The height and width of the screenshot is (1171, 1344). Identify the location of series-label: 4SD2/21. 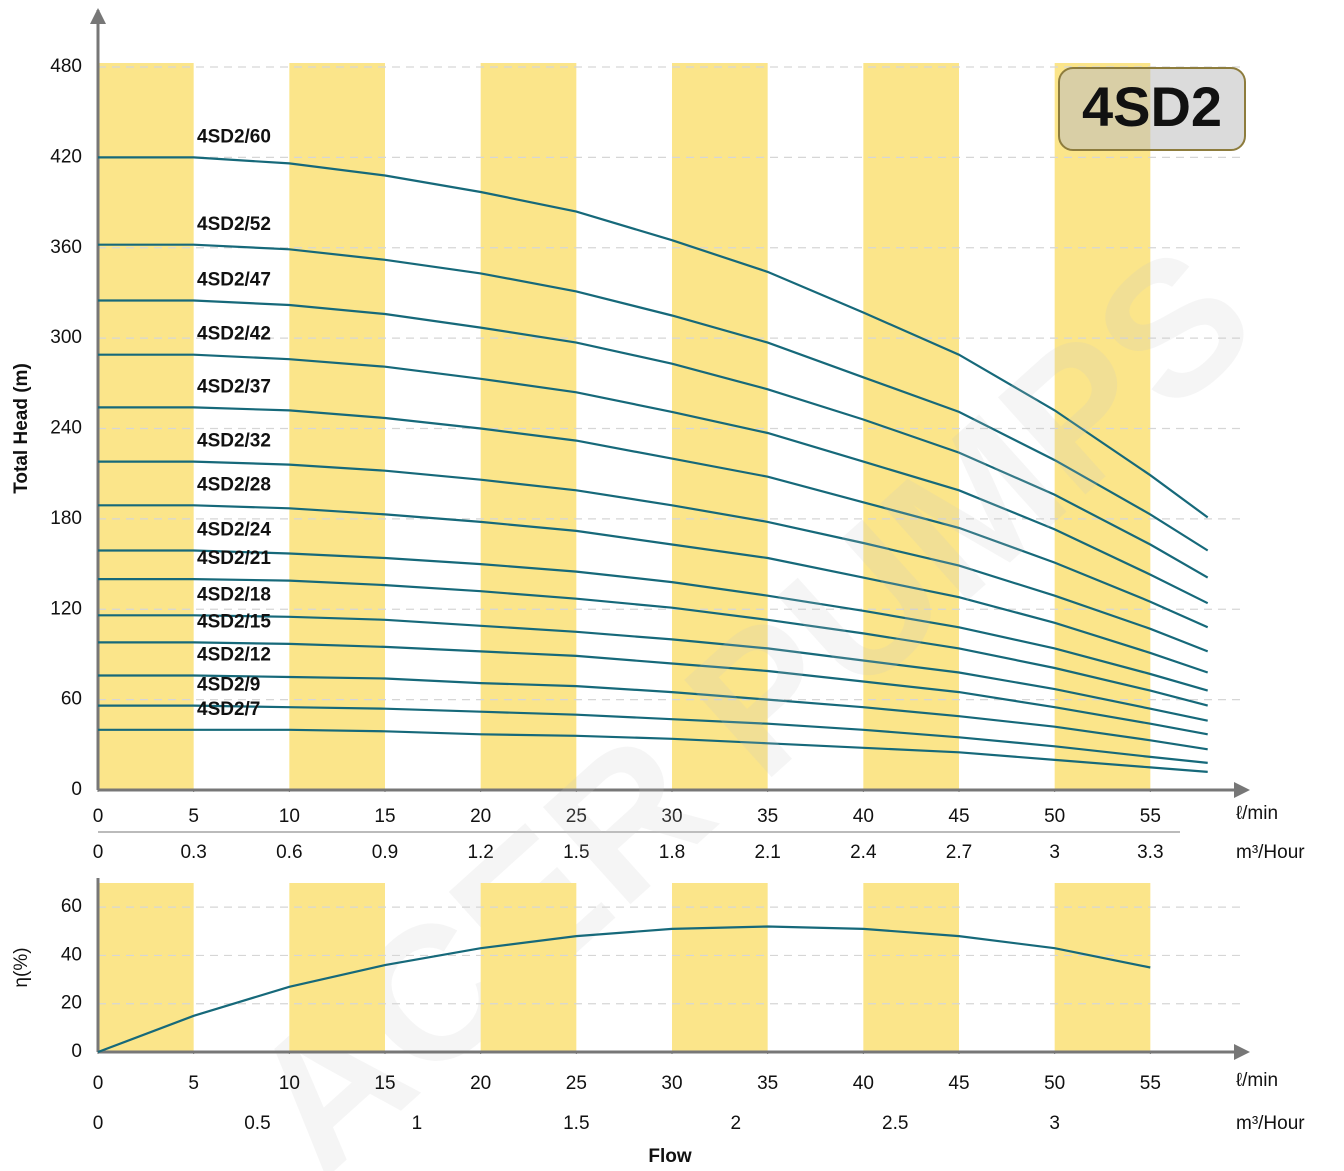
(234, 558).